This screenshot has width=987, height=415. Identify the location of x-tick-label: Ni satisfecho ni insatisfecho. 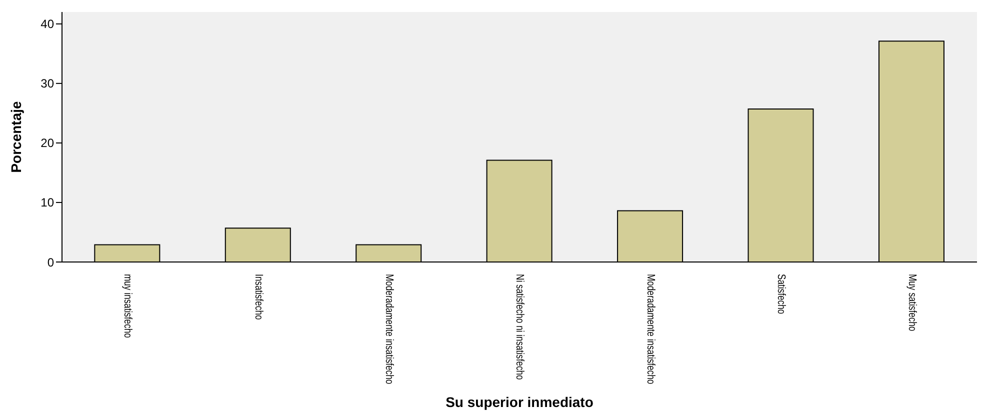
(519, 327).